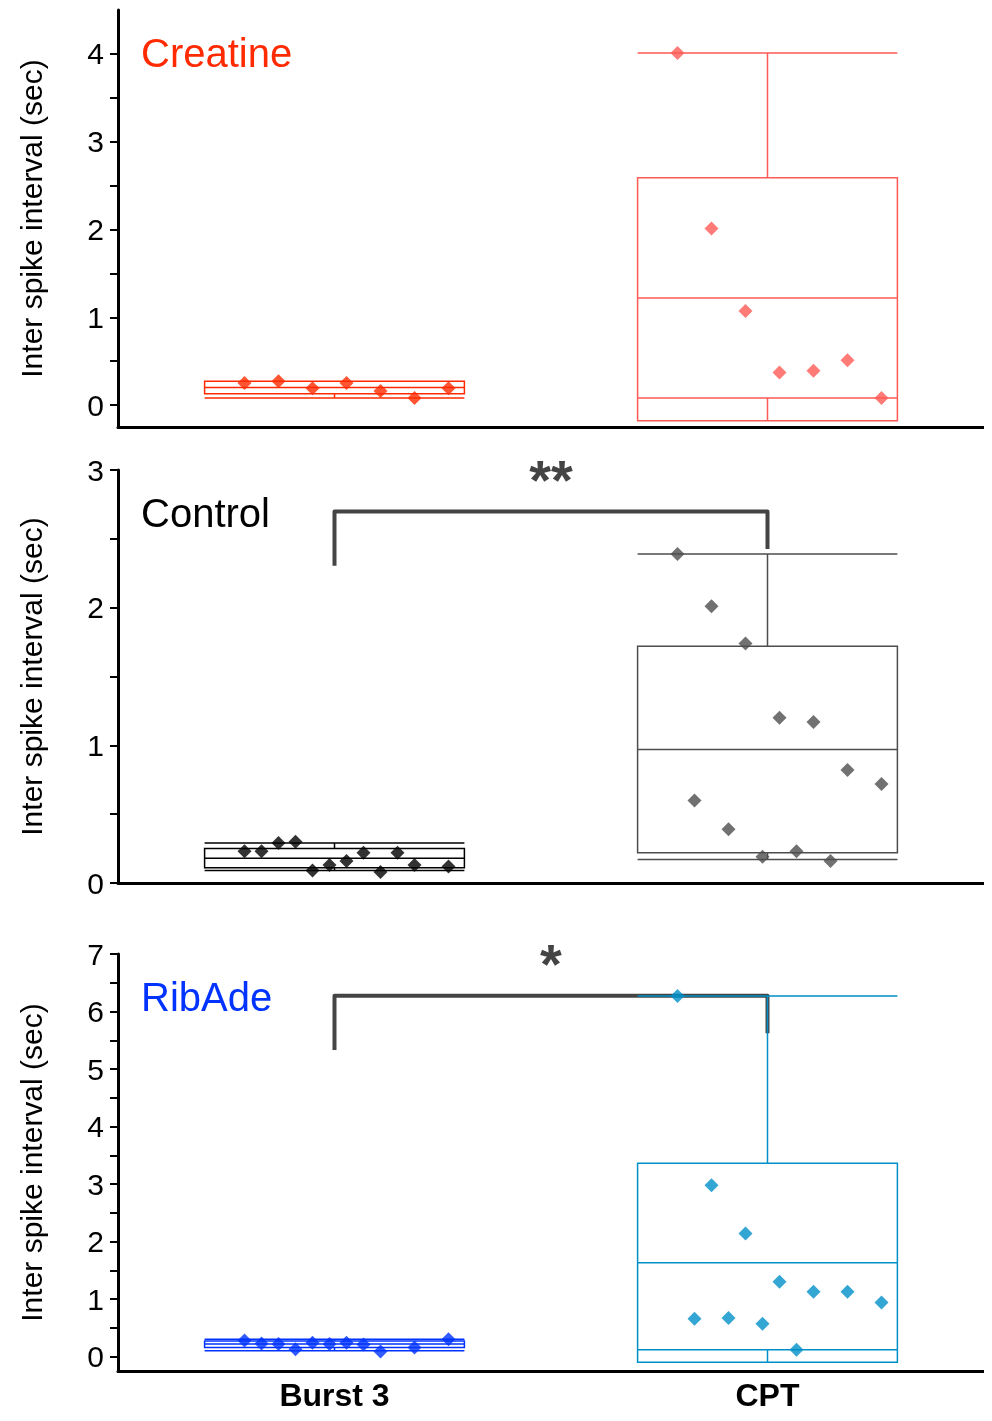 The height and width of the screenshot is (1421, 992). Describe the element at coordinates (205, 513) in the screenshot. I see `text: Control` at that location.